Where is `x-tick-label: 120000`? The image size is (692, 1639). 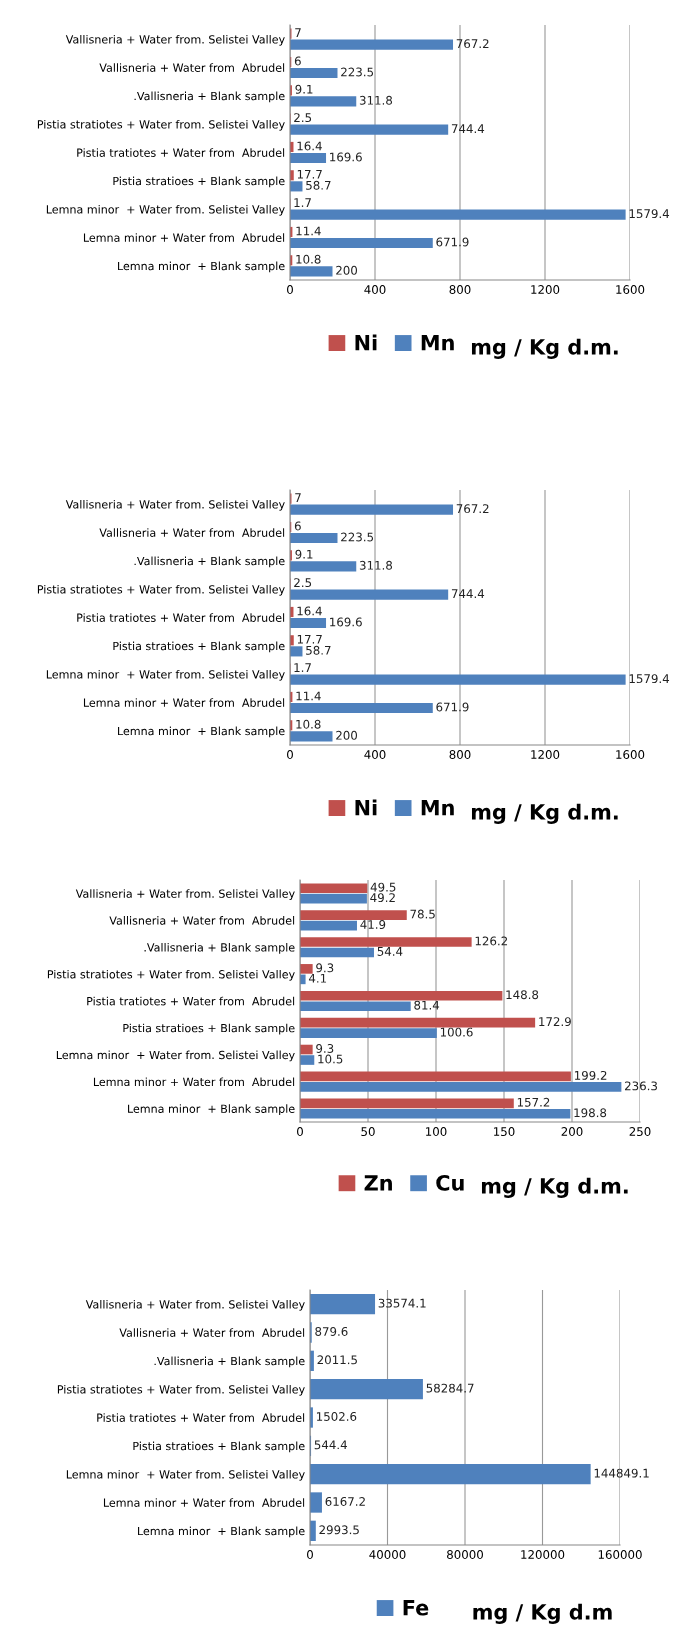 x-tick-label: 120000 is located at coordinates (543, 1554).